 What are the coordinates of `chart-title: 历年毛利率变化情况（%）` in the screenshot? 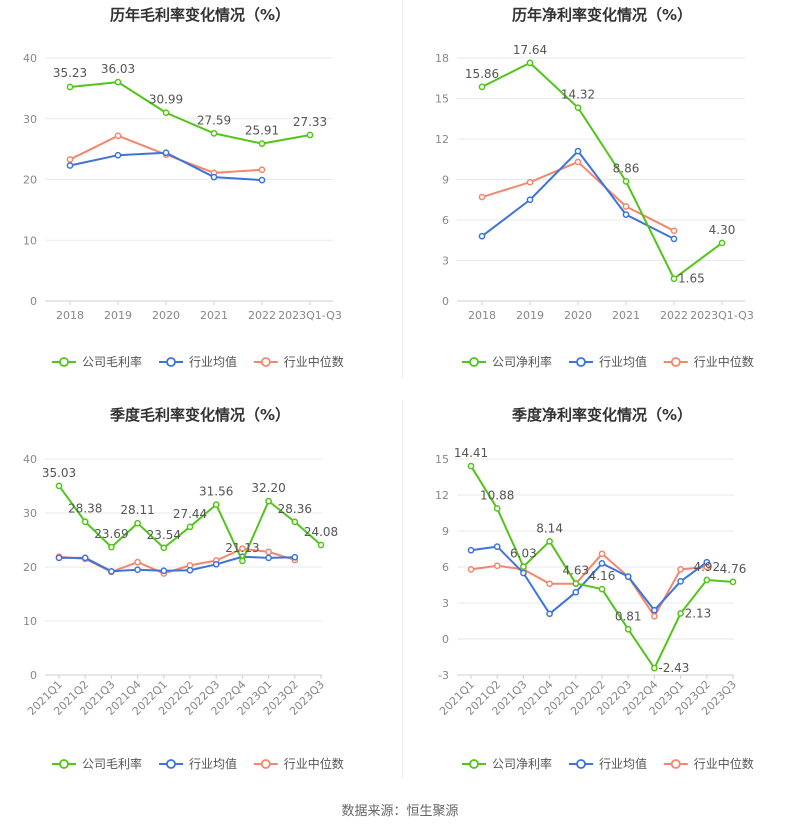 It's located at (200, 15).